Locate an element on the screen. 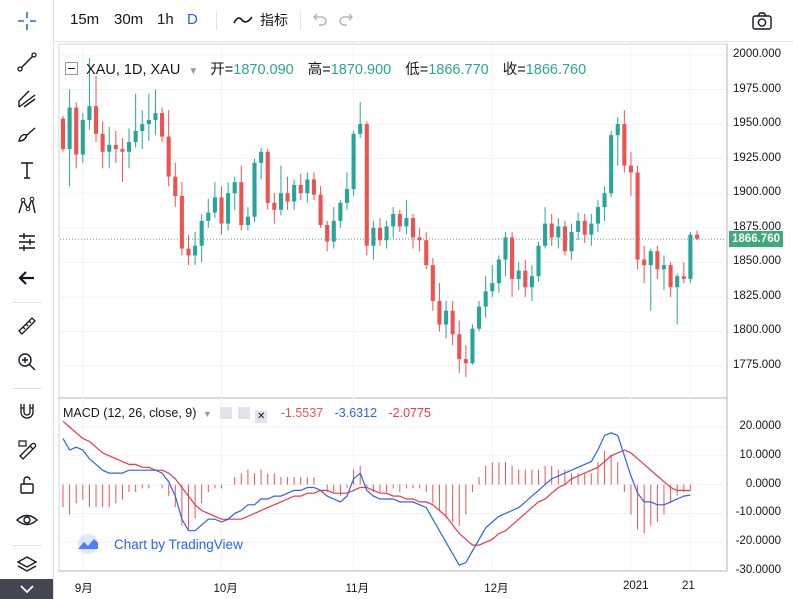  settings-icon is located at coordinates (243, 413).